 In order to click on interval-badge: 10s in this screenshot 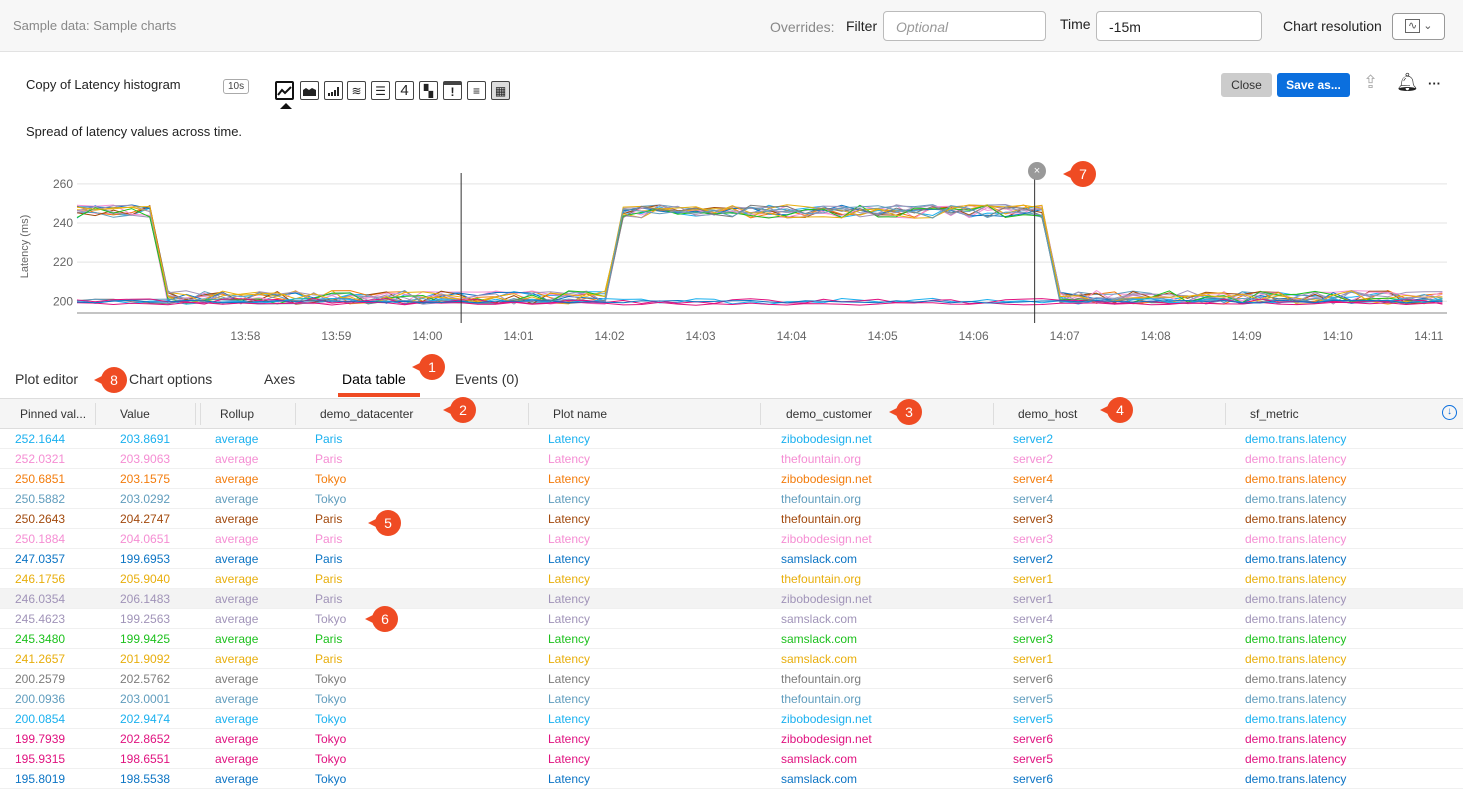, I will do `click(236, 86)`.